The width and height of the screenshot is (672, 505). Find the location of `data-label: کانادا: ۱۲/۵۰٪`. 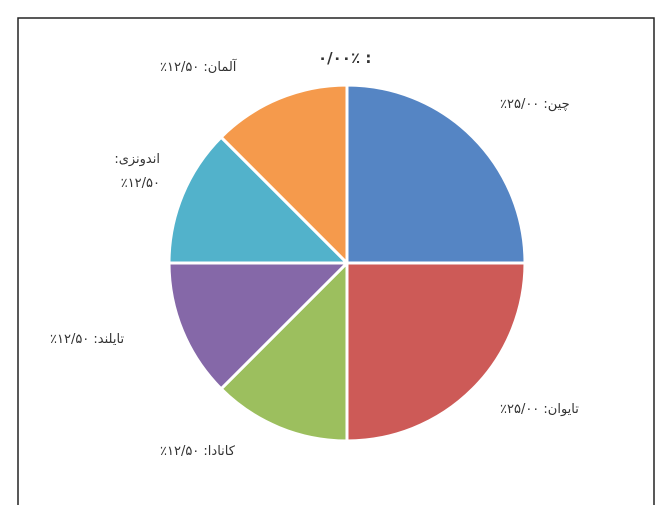

data-label: کانادا: ۱۲/۵۰٪ is located at coordinates (197, 451).